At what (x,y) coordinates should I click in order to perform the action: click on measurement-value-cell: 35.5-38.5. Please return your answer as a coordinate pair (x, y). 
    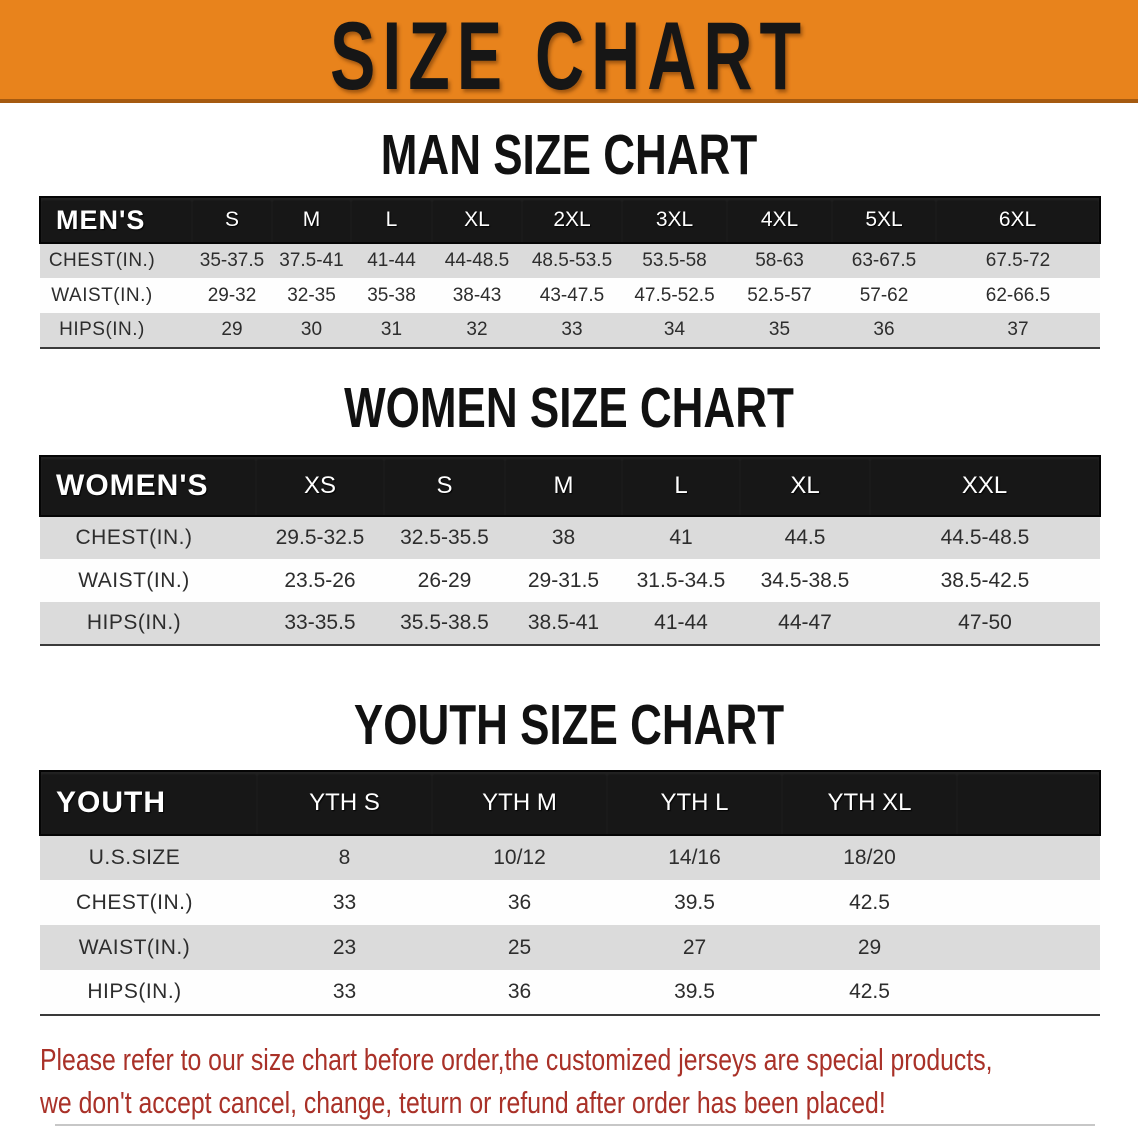
    Looking at the image, I should click on (444, 623).